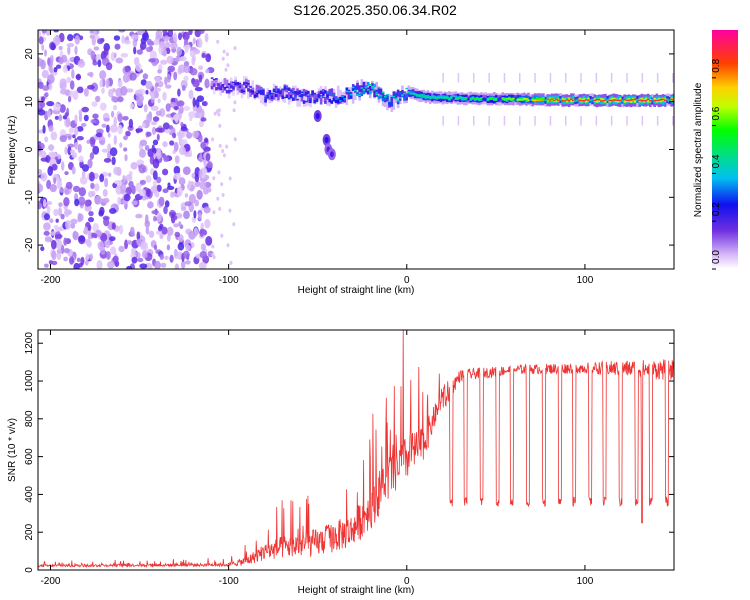 The width and height of the screenshot is (750, 600). What do you see at coordinates (585, 280) in the screenshot?
I see `x-tick-label: 100` at bounding box center [585, 280].